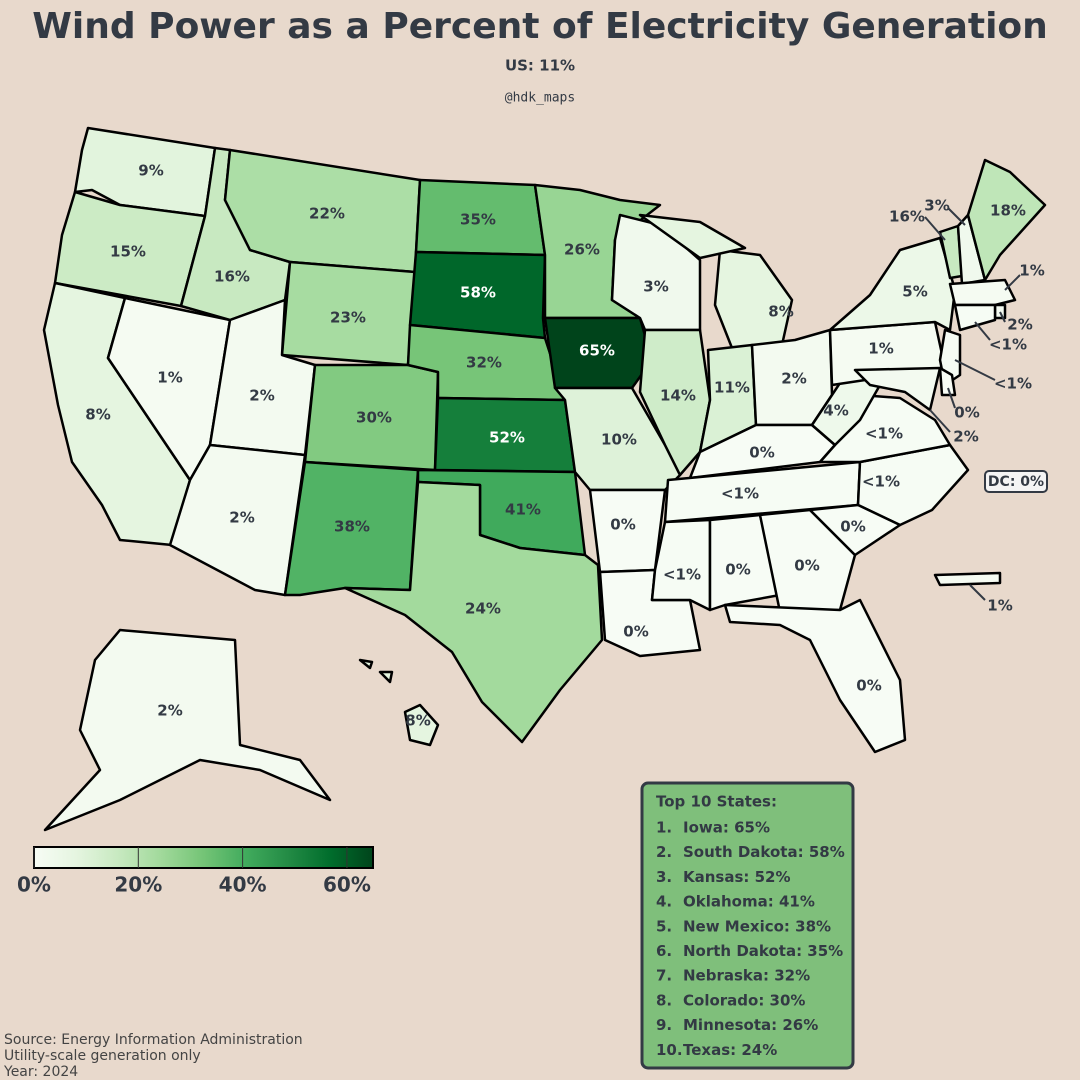  What do you see at coordinates (203, 857) in the screenshot?
I see `colorbar` at bounding box center [203, 857].